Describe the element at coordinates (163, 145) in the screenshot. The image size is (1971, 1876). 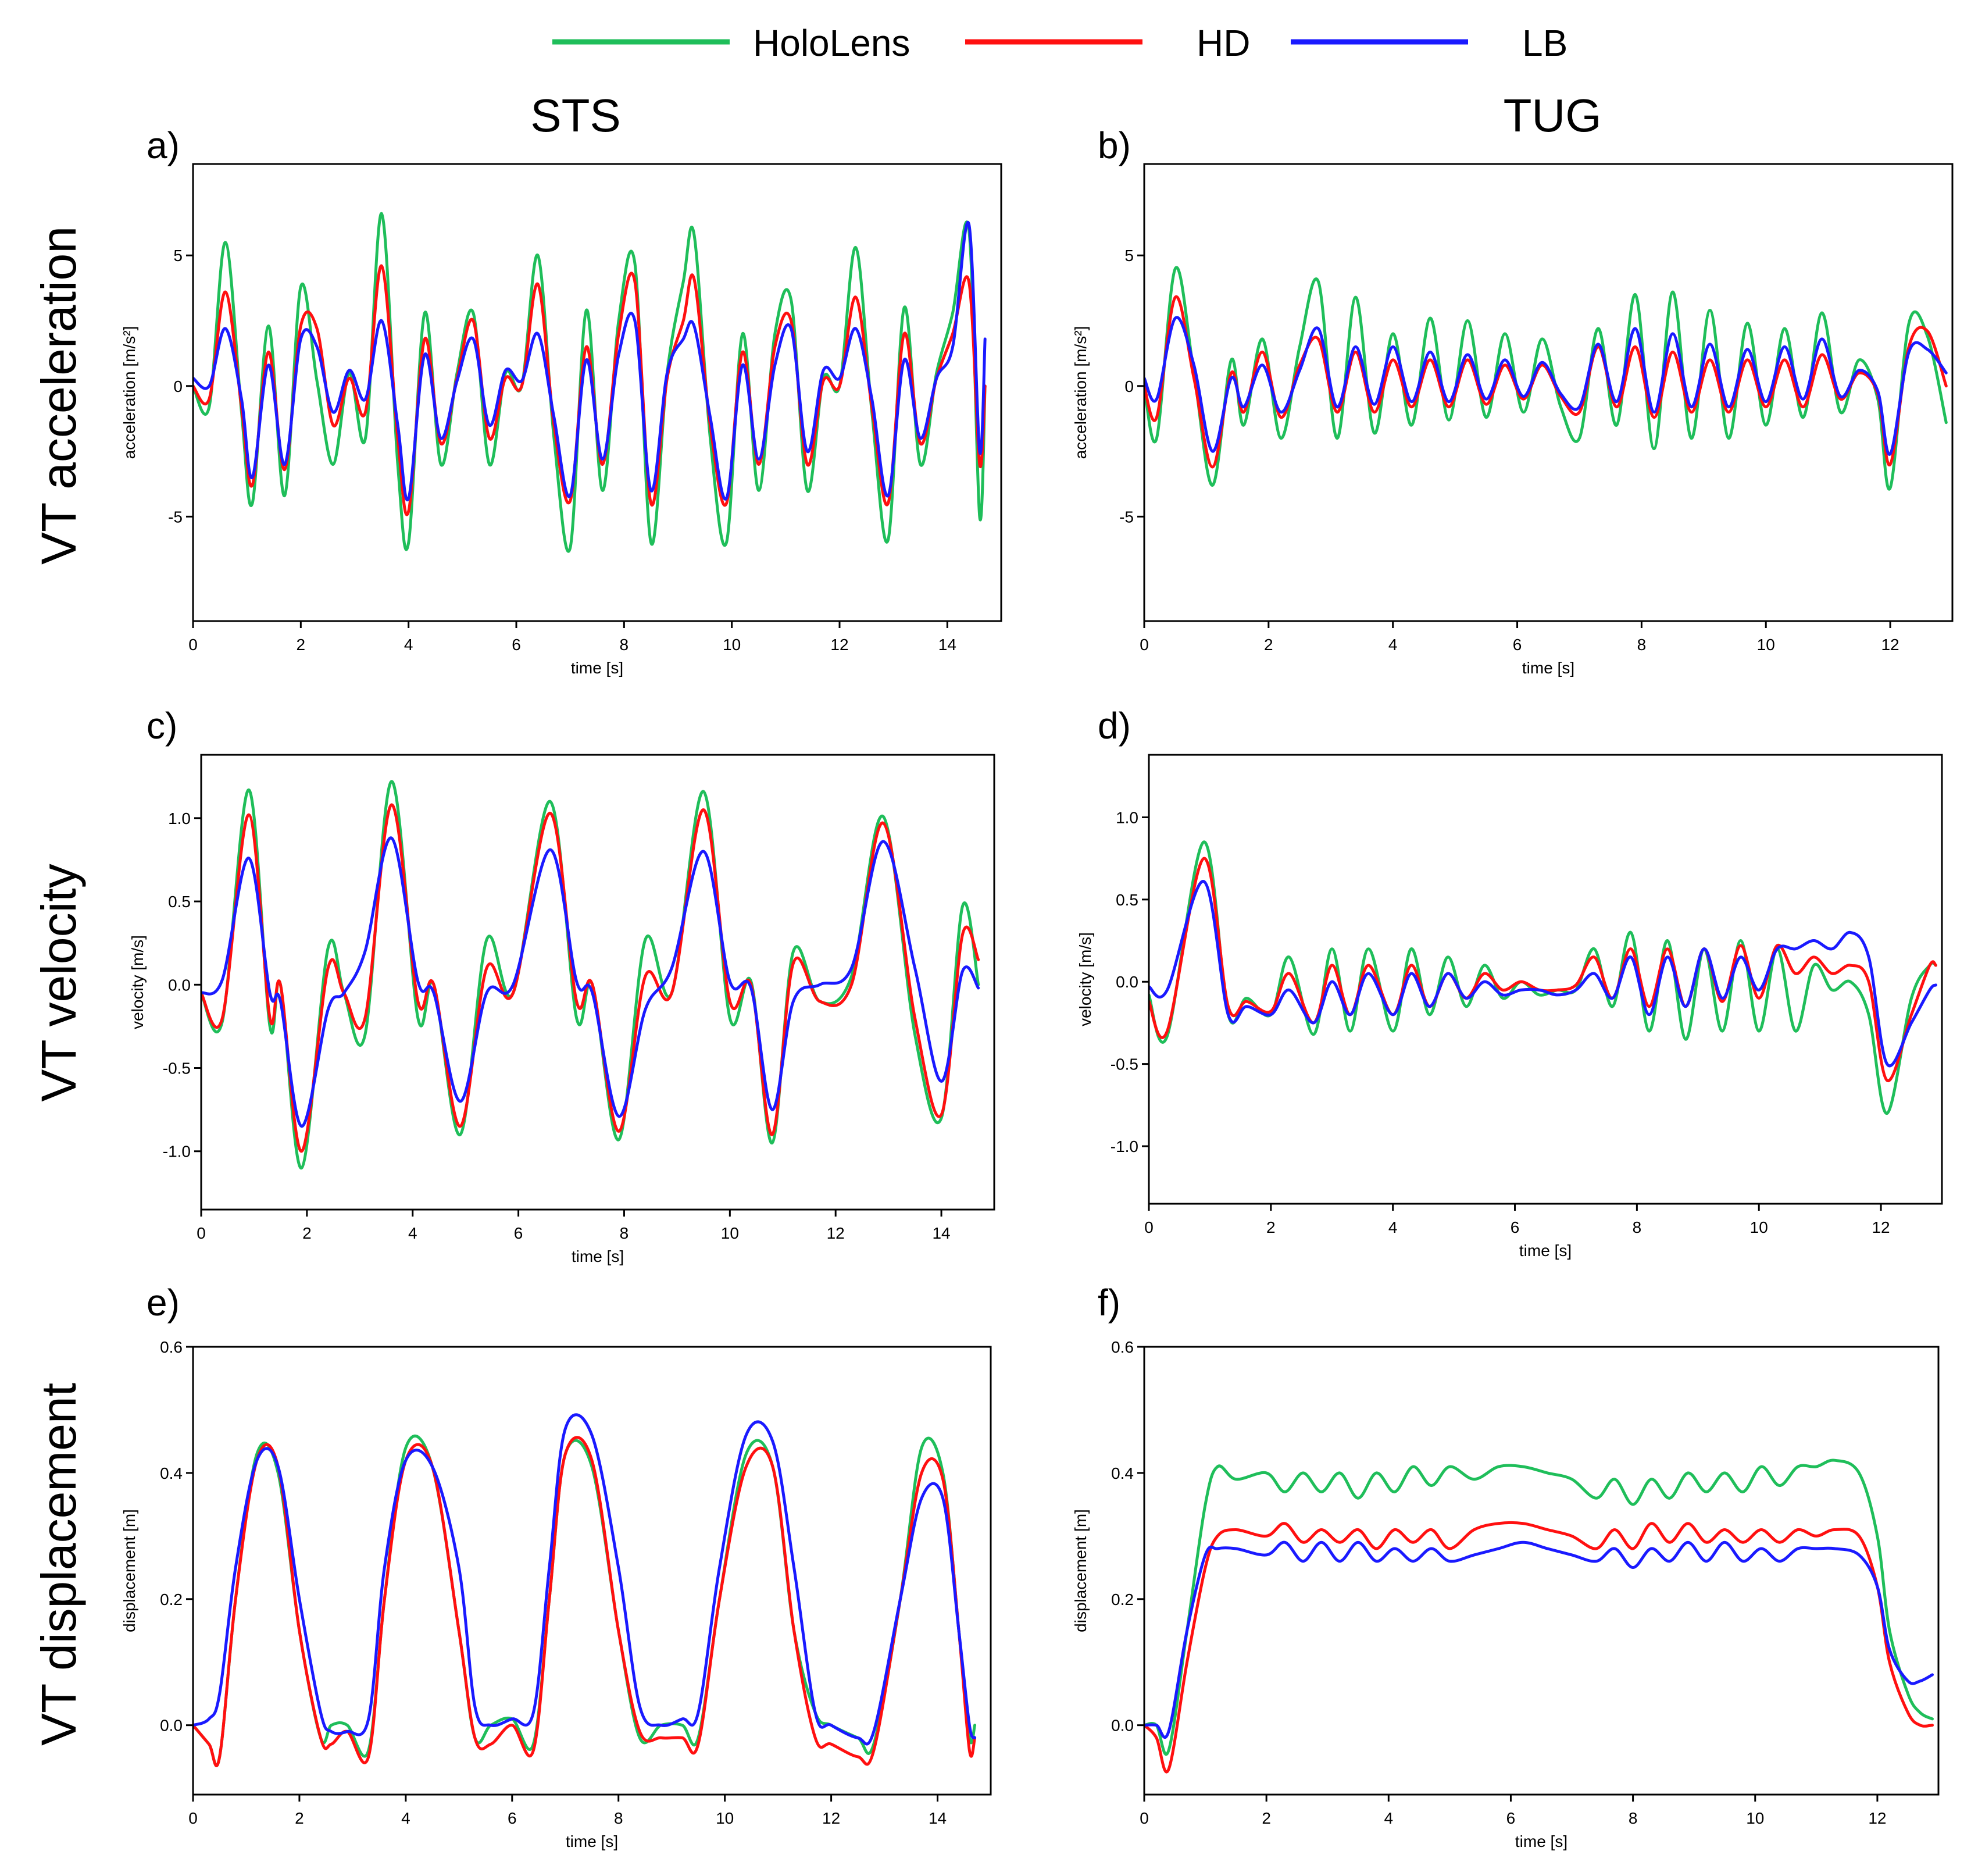
I see `panel-label: a)` at that location.